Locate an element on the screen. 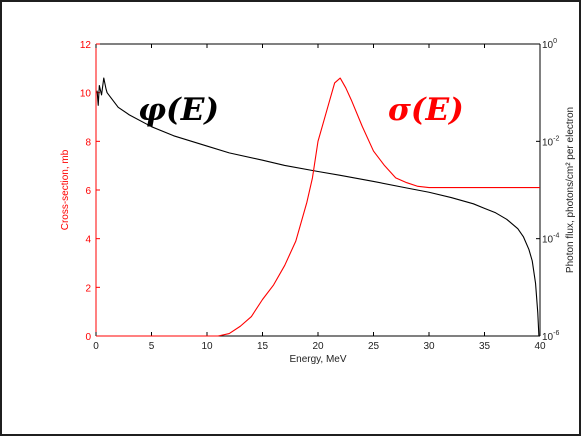 The height and width of the screenshot is (436, 581). left-y-tick-label: 4 is located at coordinates (88, 240).